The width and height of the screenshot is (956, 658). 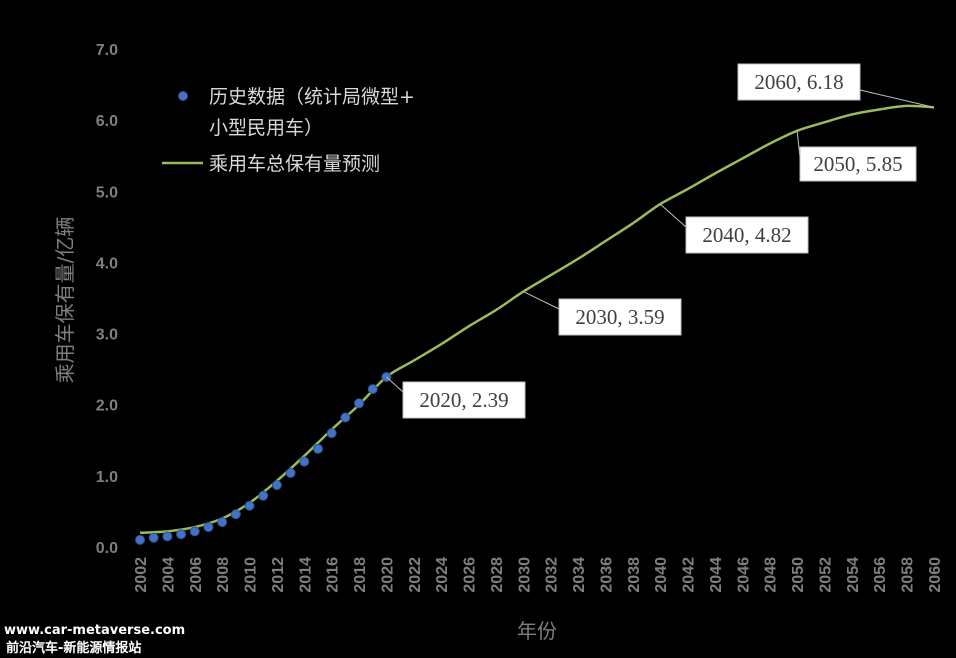 I want to click on y-tick-label: 1.0, so click(x=107, y=477).